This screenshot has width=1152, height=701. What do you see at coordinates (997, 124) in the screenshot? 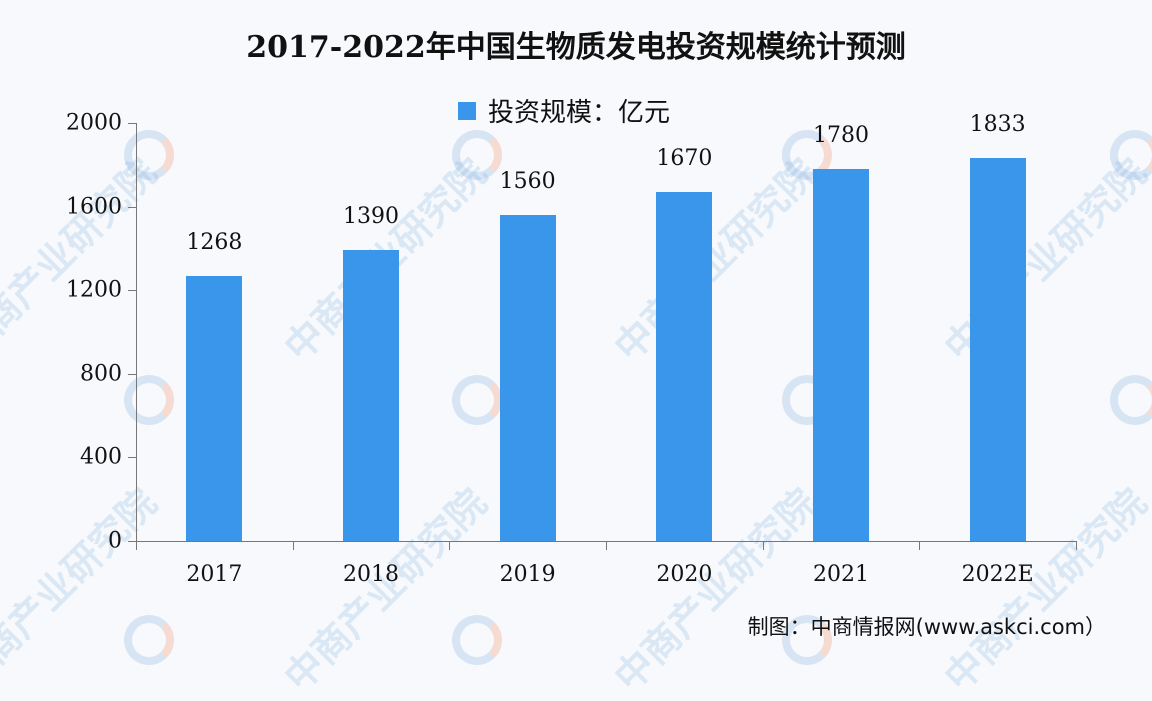
I see `value-label: 1833` at bounding box center [997, 124].